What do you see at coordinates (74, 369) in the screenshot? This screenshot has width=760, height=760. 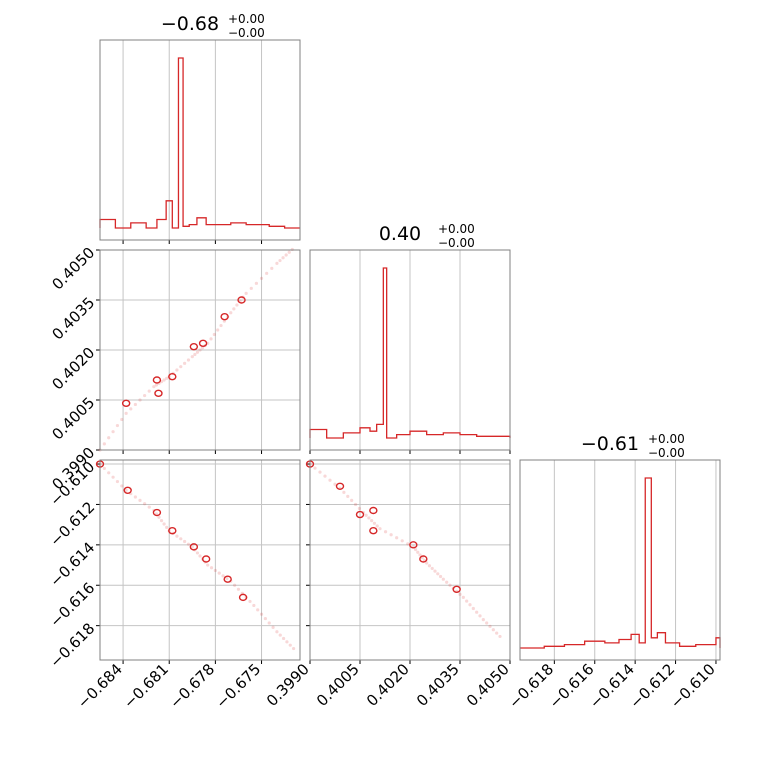 I see `y-tick-label: 0.4020` at bounding box center [74, 369].